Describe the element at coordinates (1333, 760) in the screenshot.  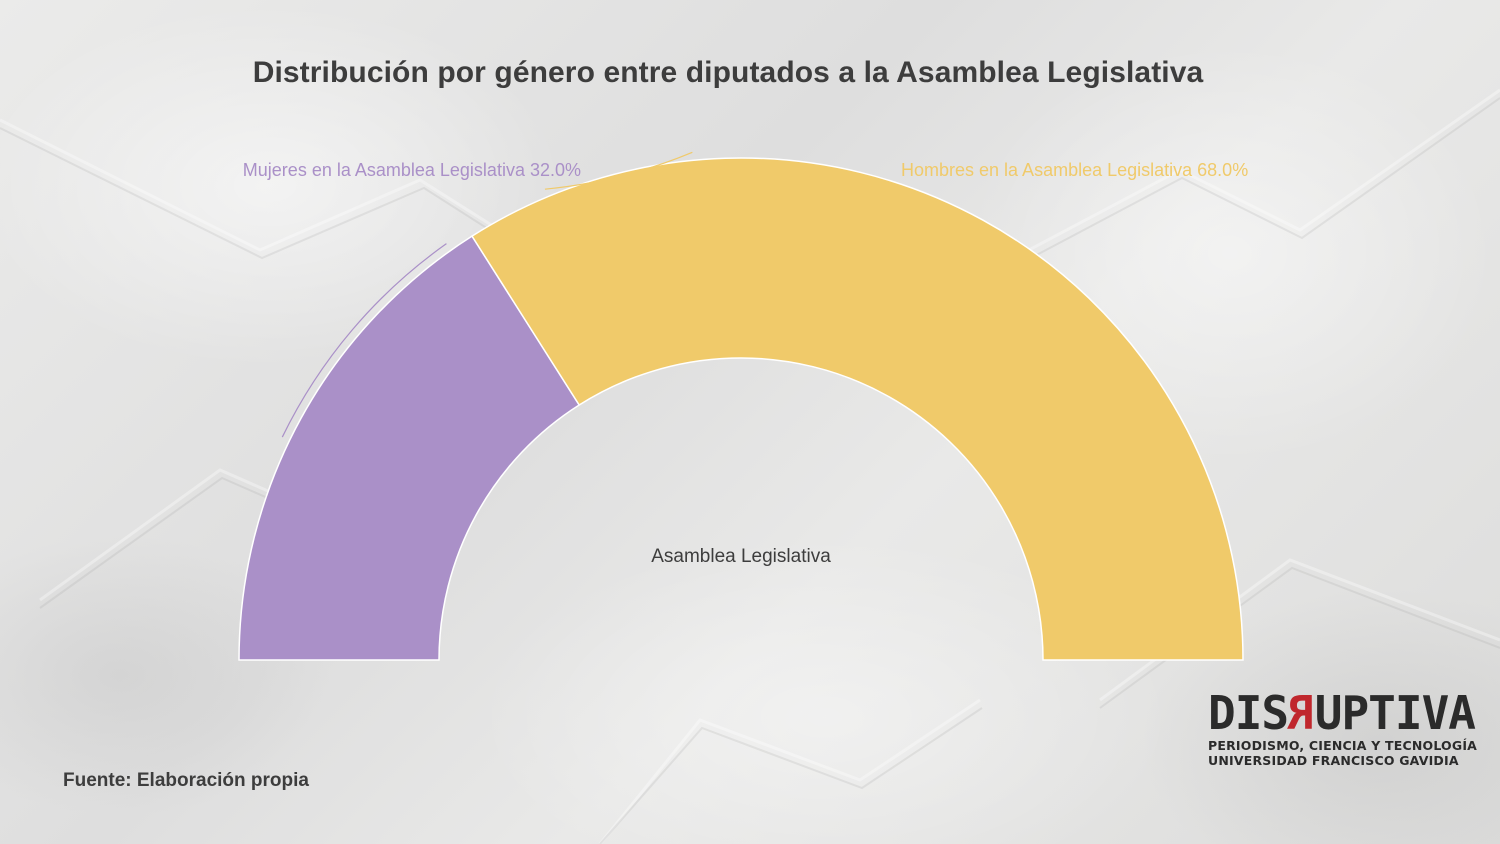
I see `logo-tagline-2: UNIVERSIDAD FRANCISCO GAVIDIA` at that location.